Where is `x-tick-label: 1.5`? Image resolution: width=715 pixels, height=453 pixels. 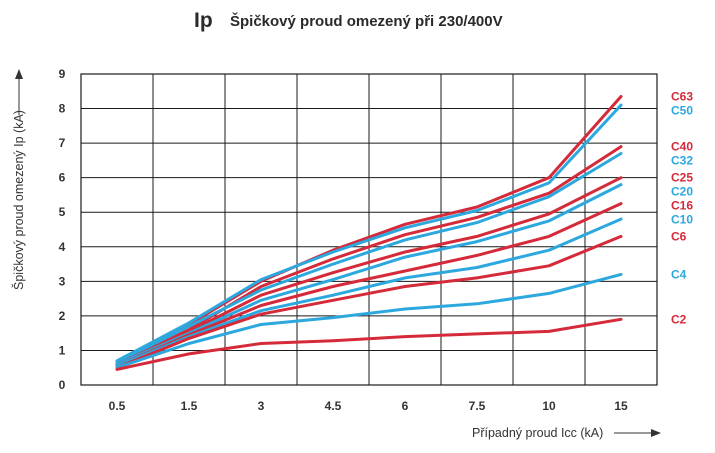 x-tick-label: 1.5 is located at coordinates (189, 406).